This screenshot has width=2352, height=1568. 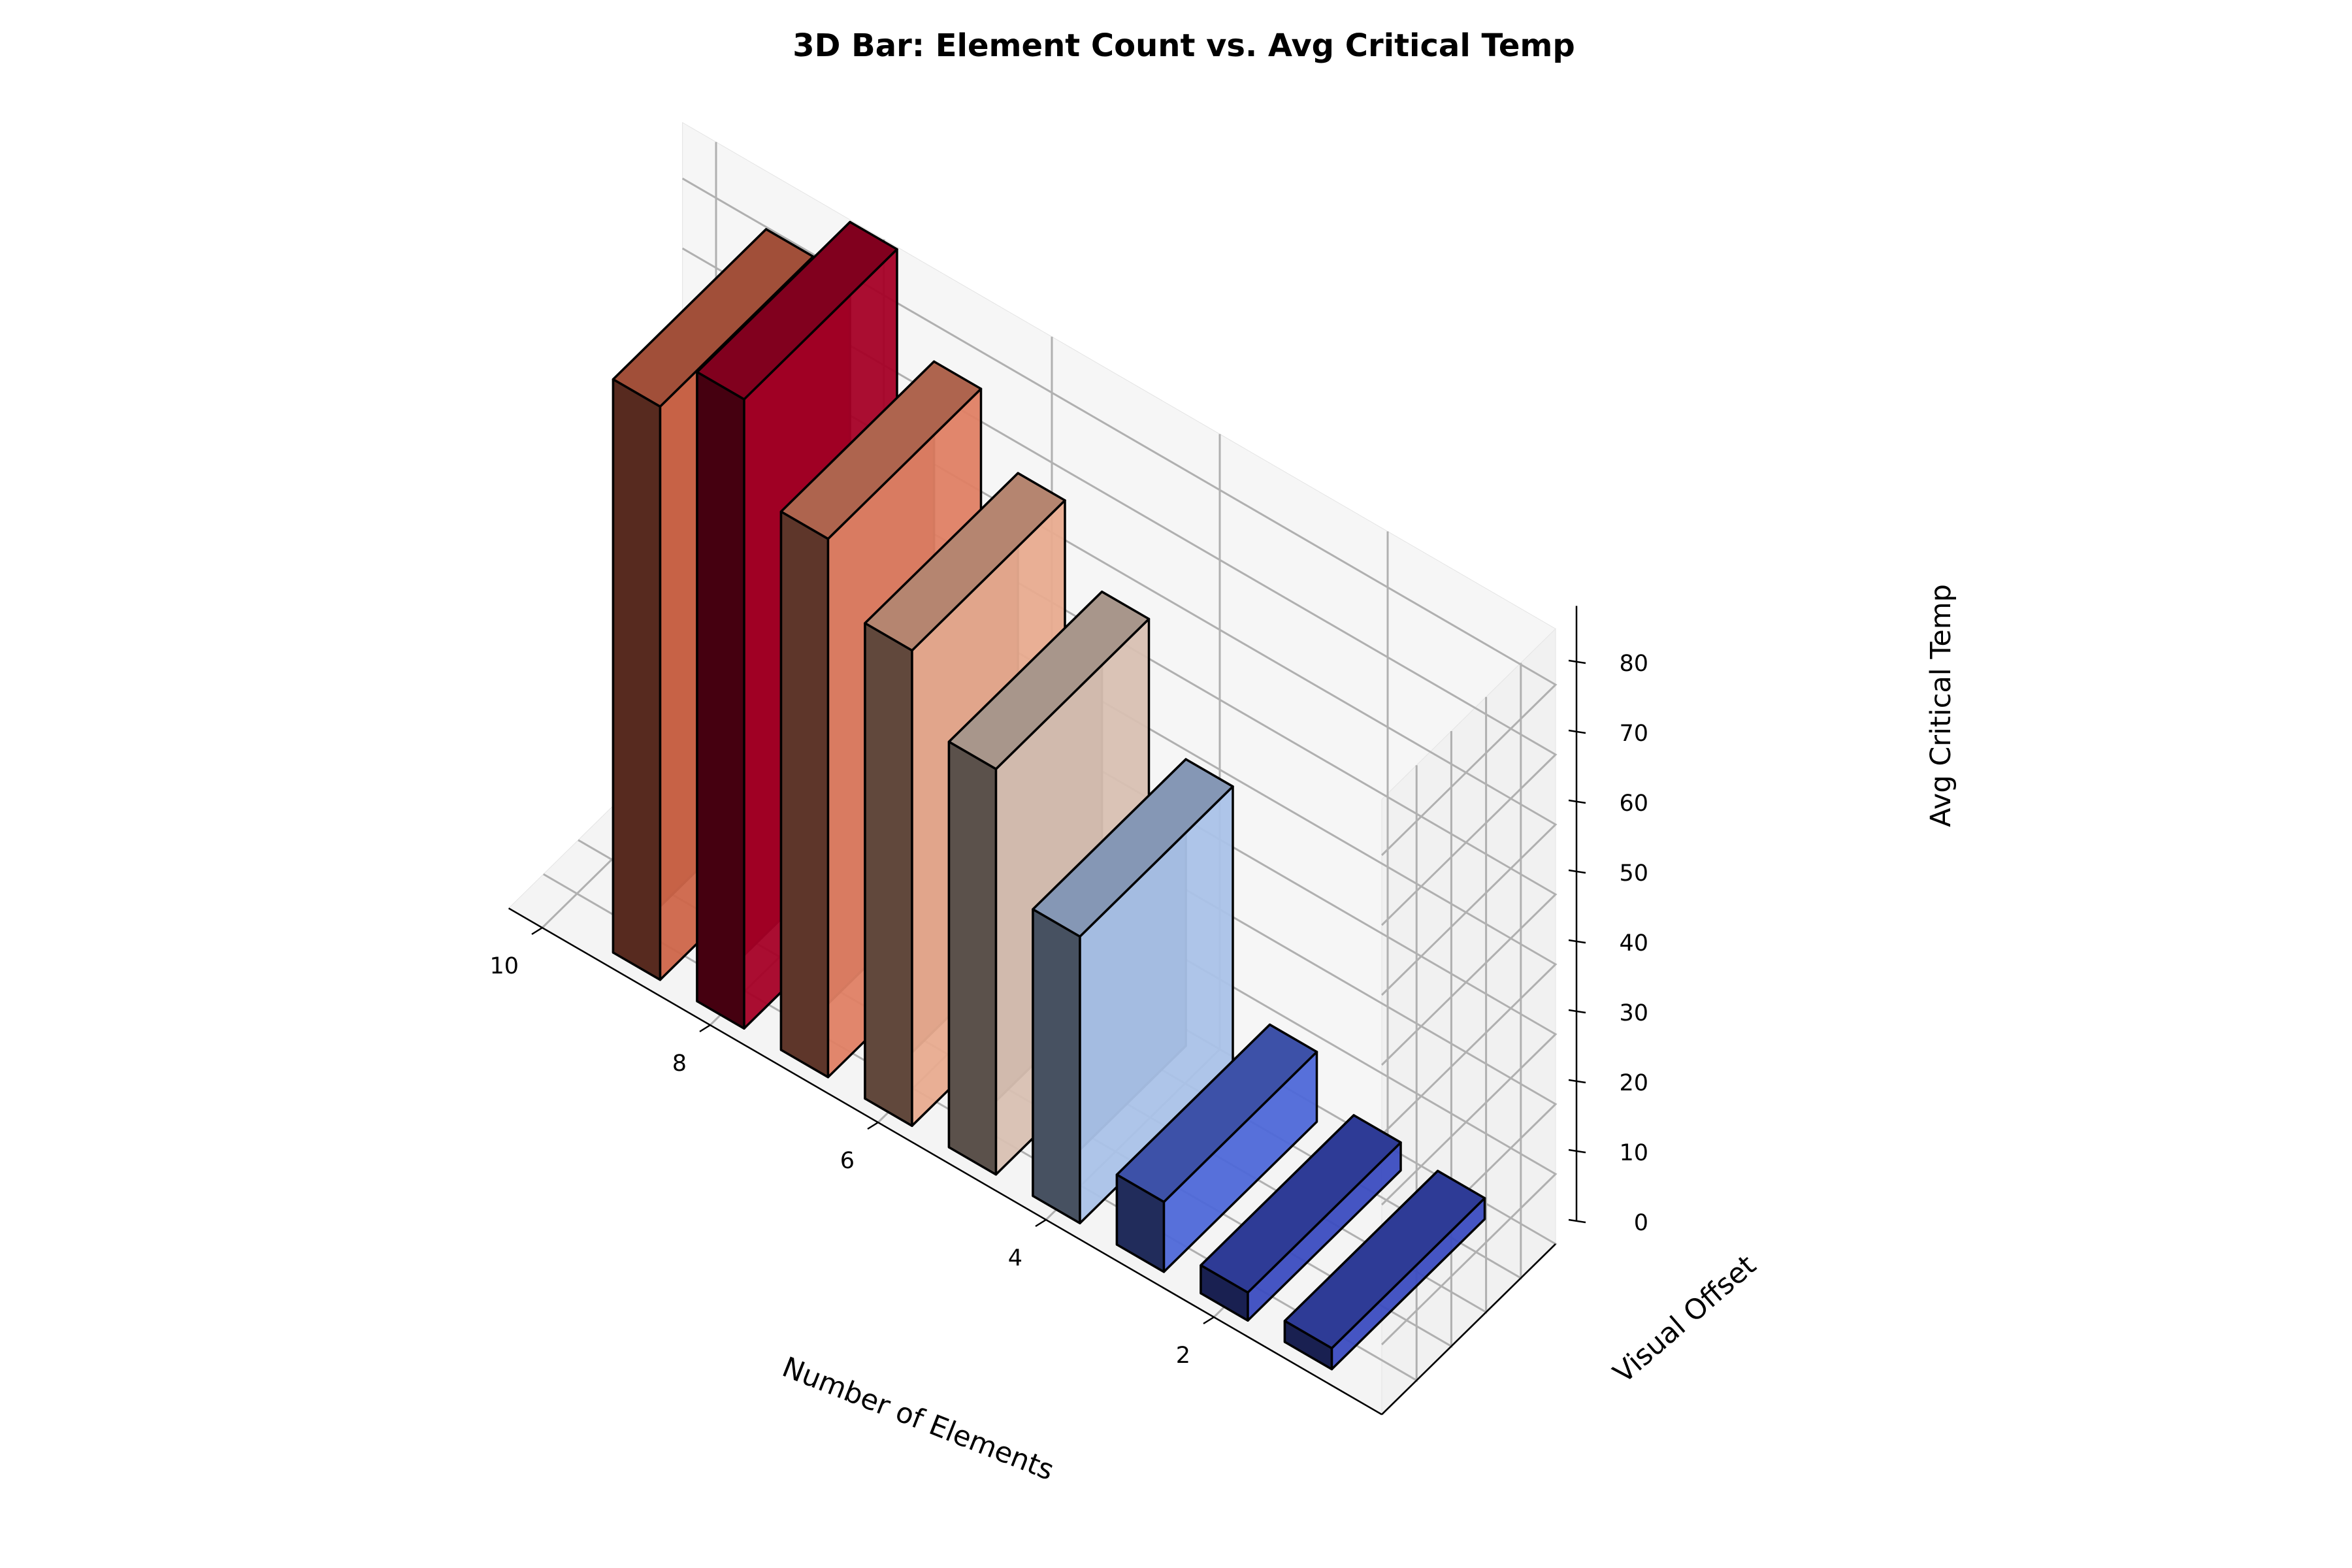 What do you see at coordinates (1633, 1083) in the screenshot?
I see `z-tick-label: 20` at bounding box center [1633, 1083].